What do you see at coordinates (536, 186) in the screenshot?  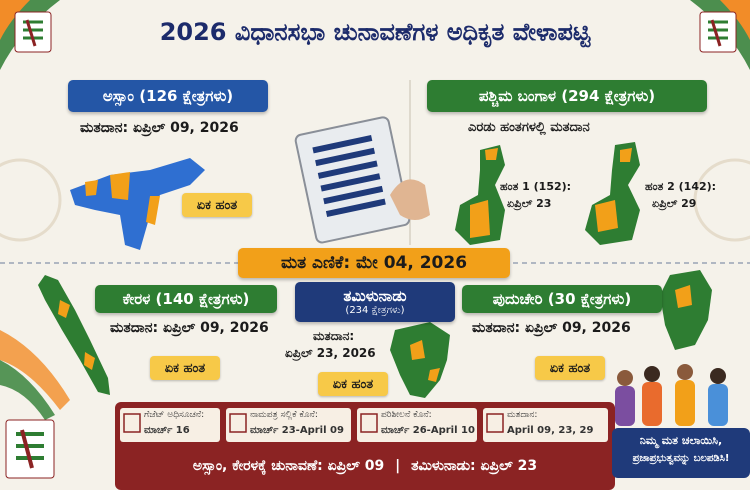 I see `phase-label: ಹಂತ 1 (152):` at bounding box center [536, 186].